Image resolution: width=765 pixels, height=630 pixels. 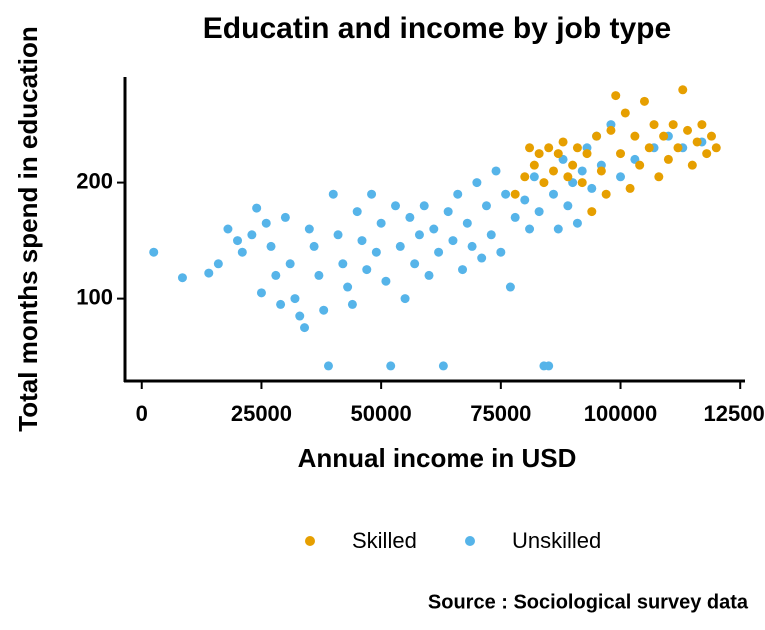 I want to click on x-axis-label: Annual income in USD, so click(x=437, y=458).